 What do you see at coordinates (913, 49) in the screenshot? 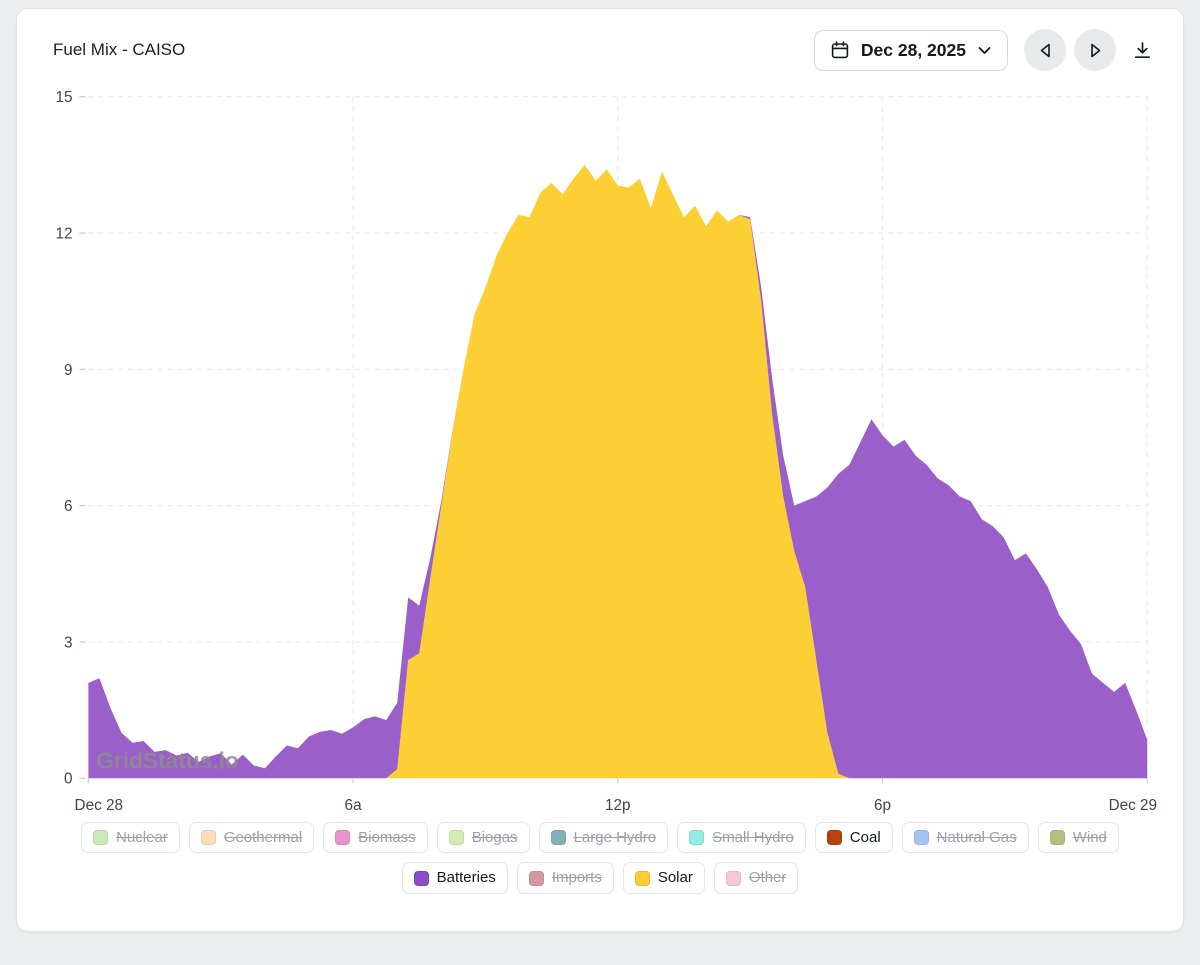
I see `date-picker-value: Dec 28, 2025` at bounding box center [913, 49].